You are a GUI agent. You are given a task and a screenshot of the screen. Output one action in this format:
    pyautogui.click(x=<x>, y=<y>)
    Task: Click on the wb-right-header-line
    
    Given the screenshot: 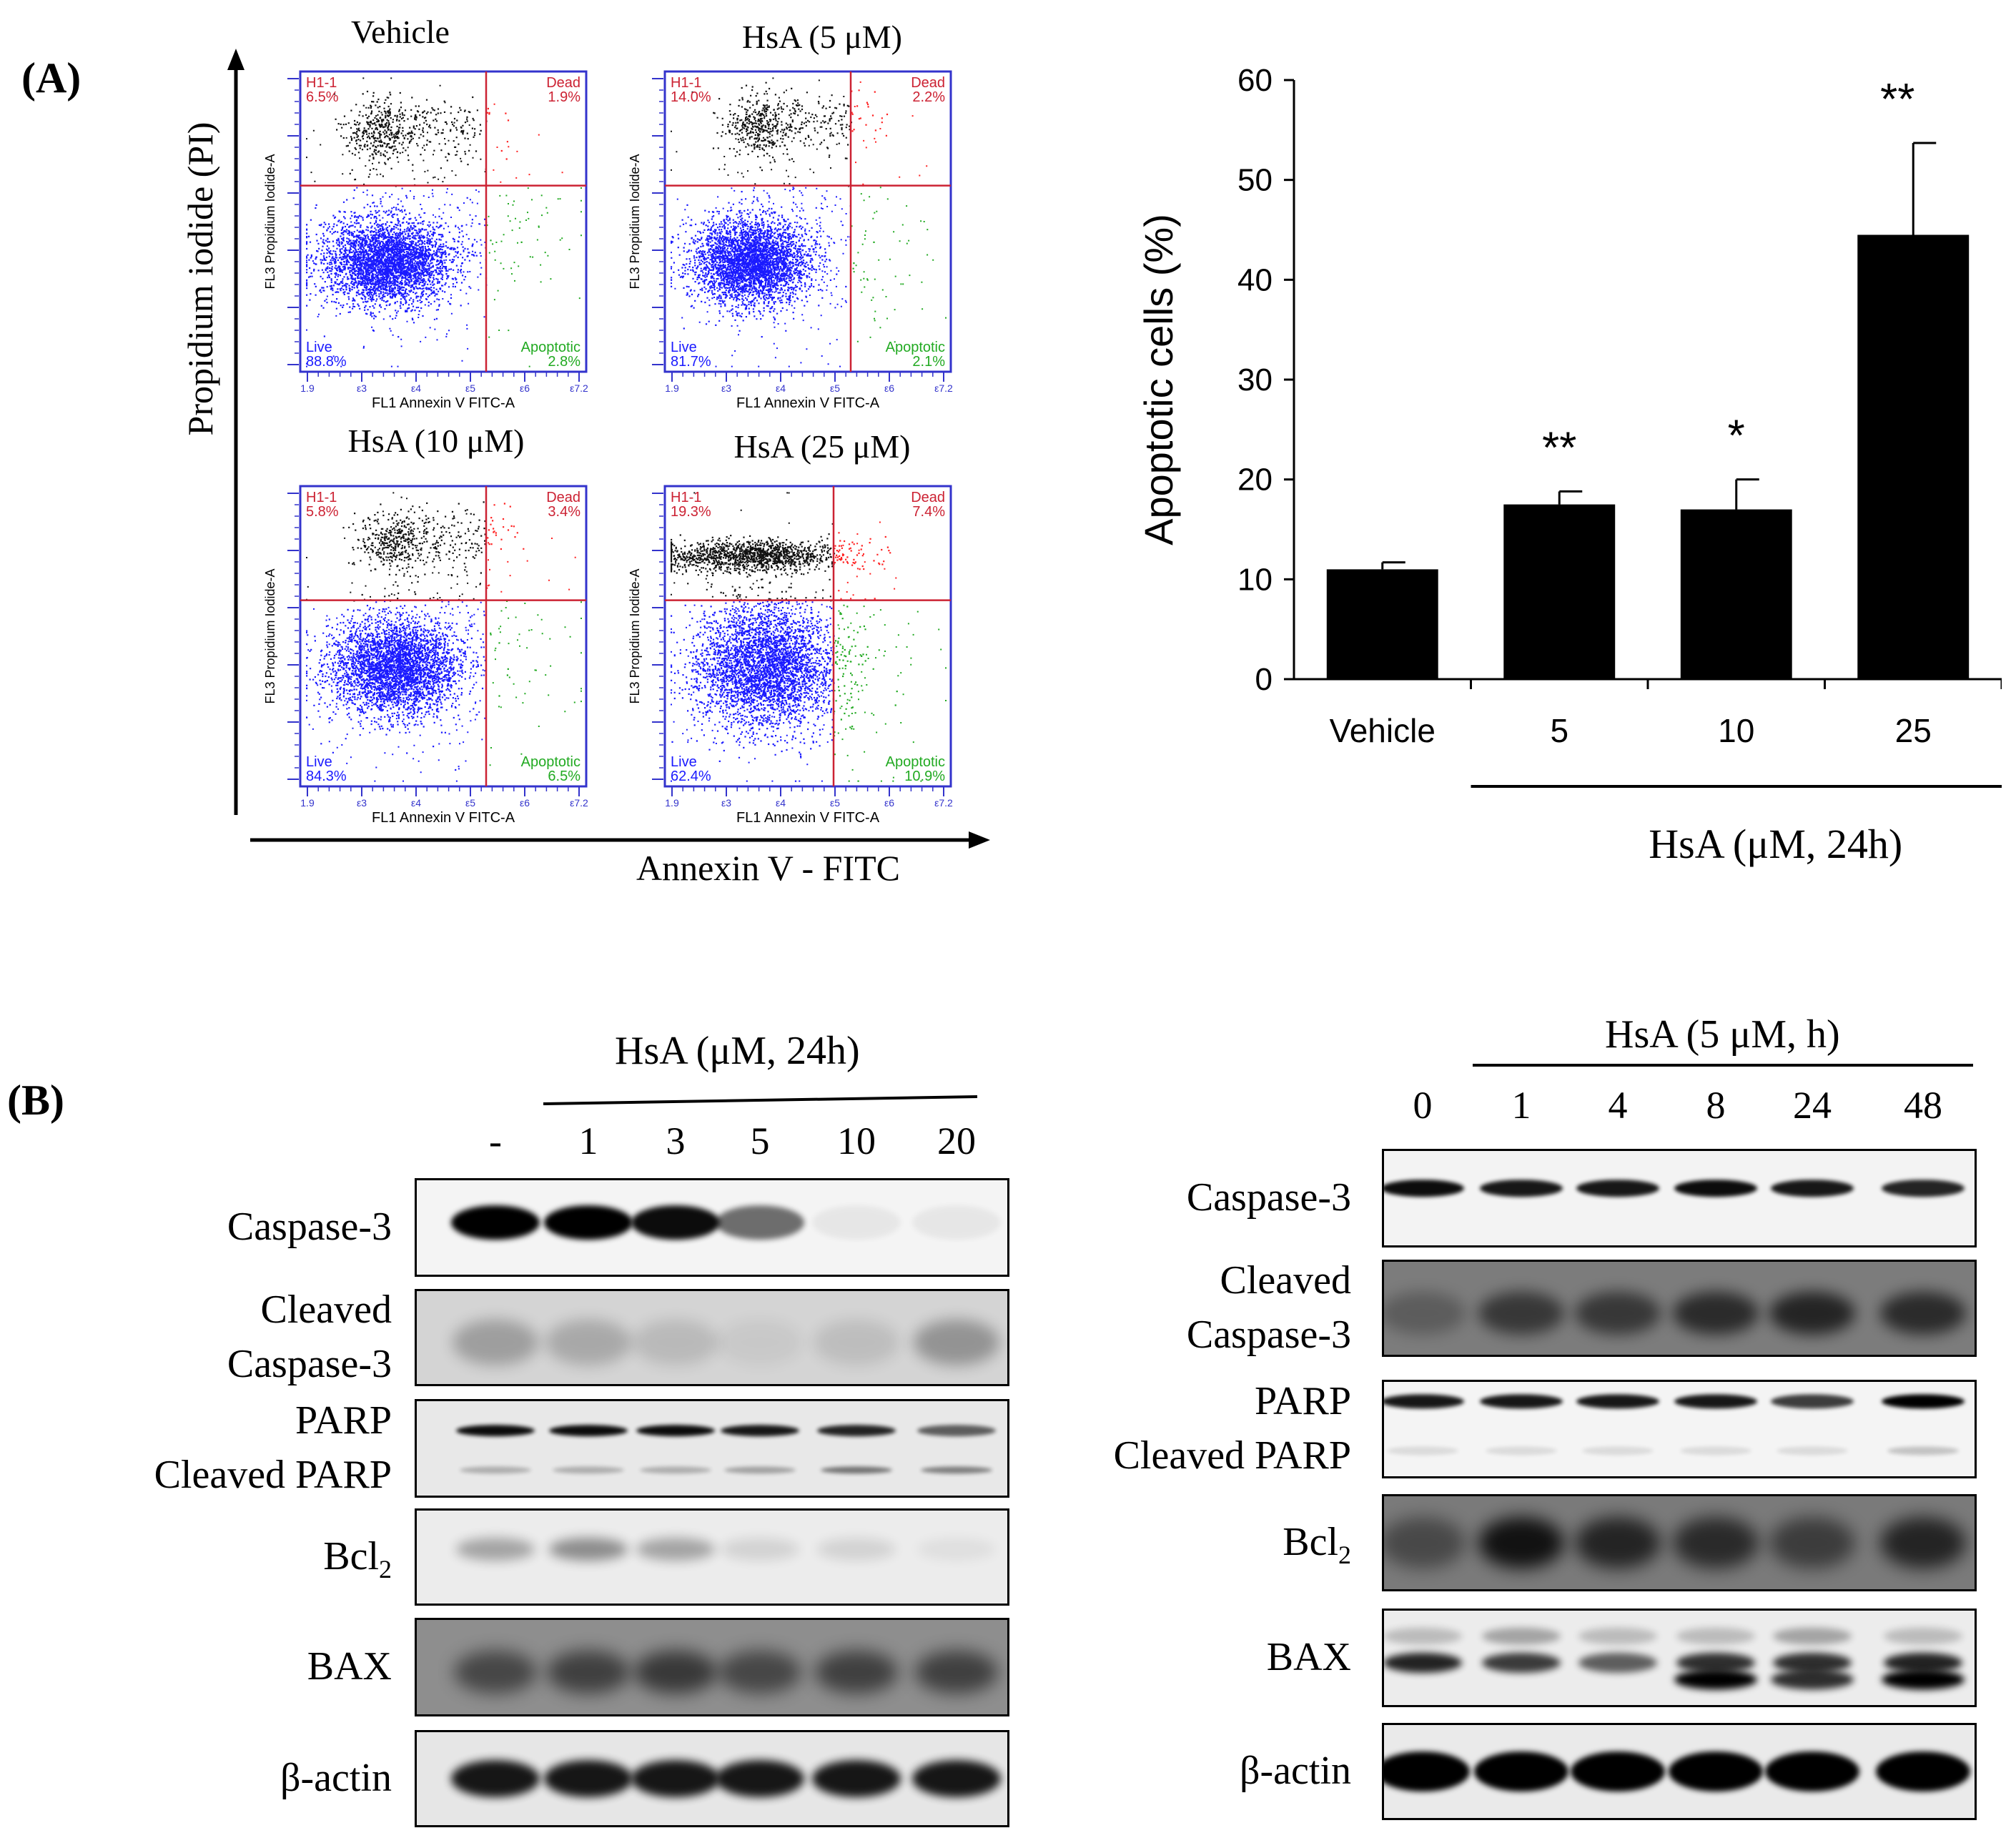 What is the action you would take?
    pyautogui.click(x=1723, y=1065)
    